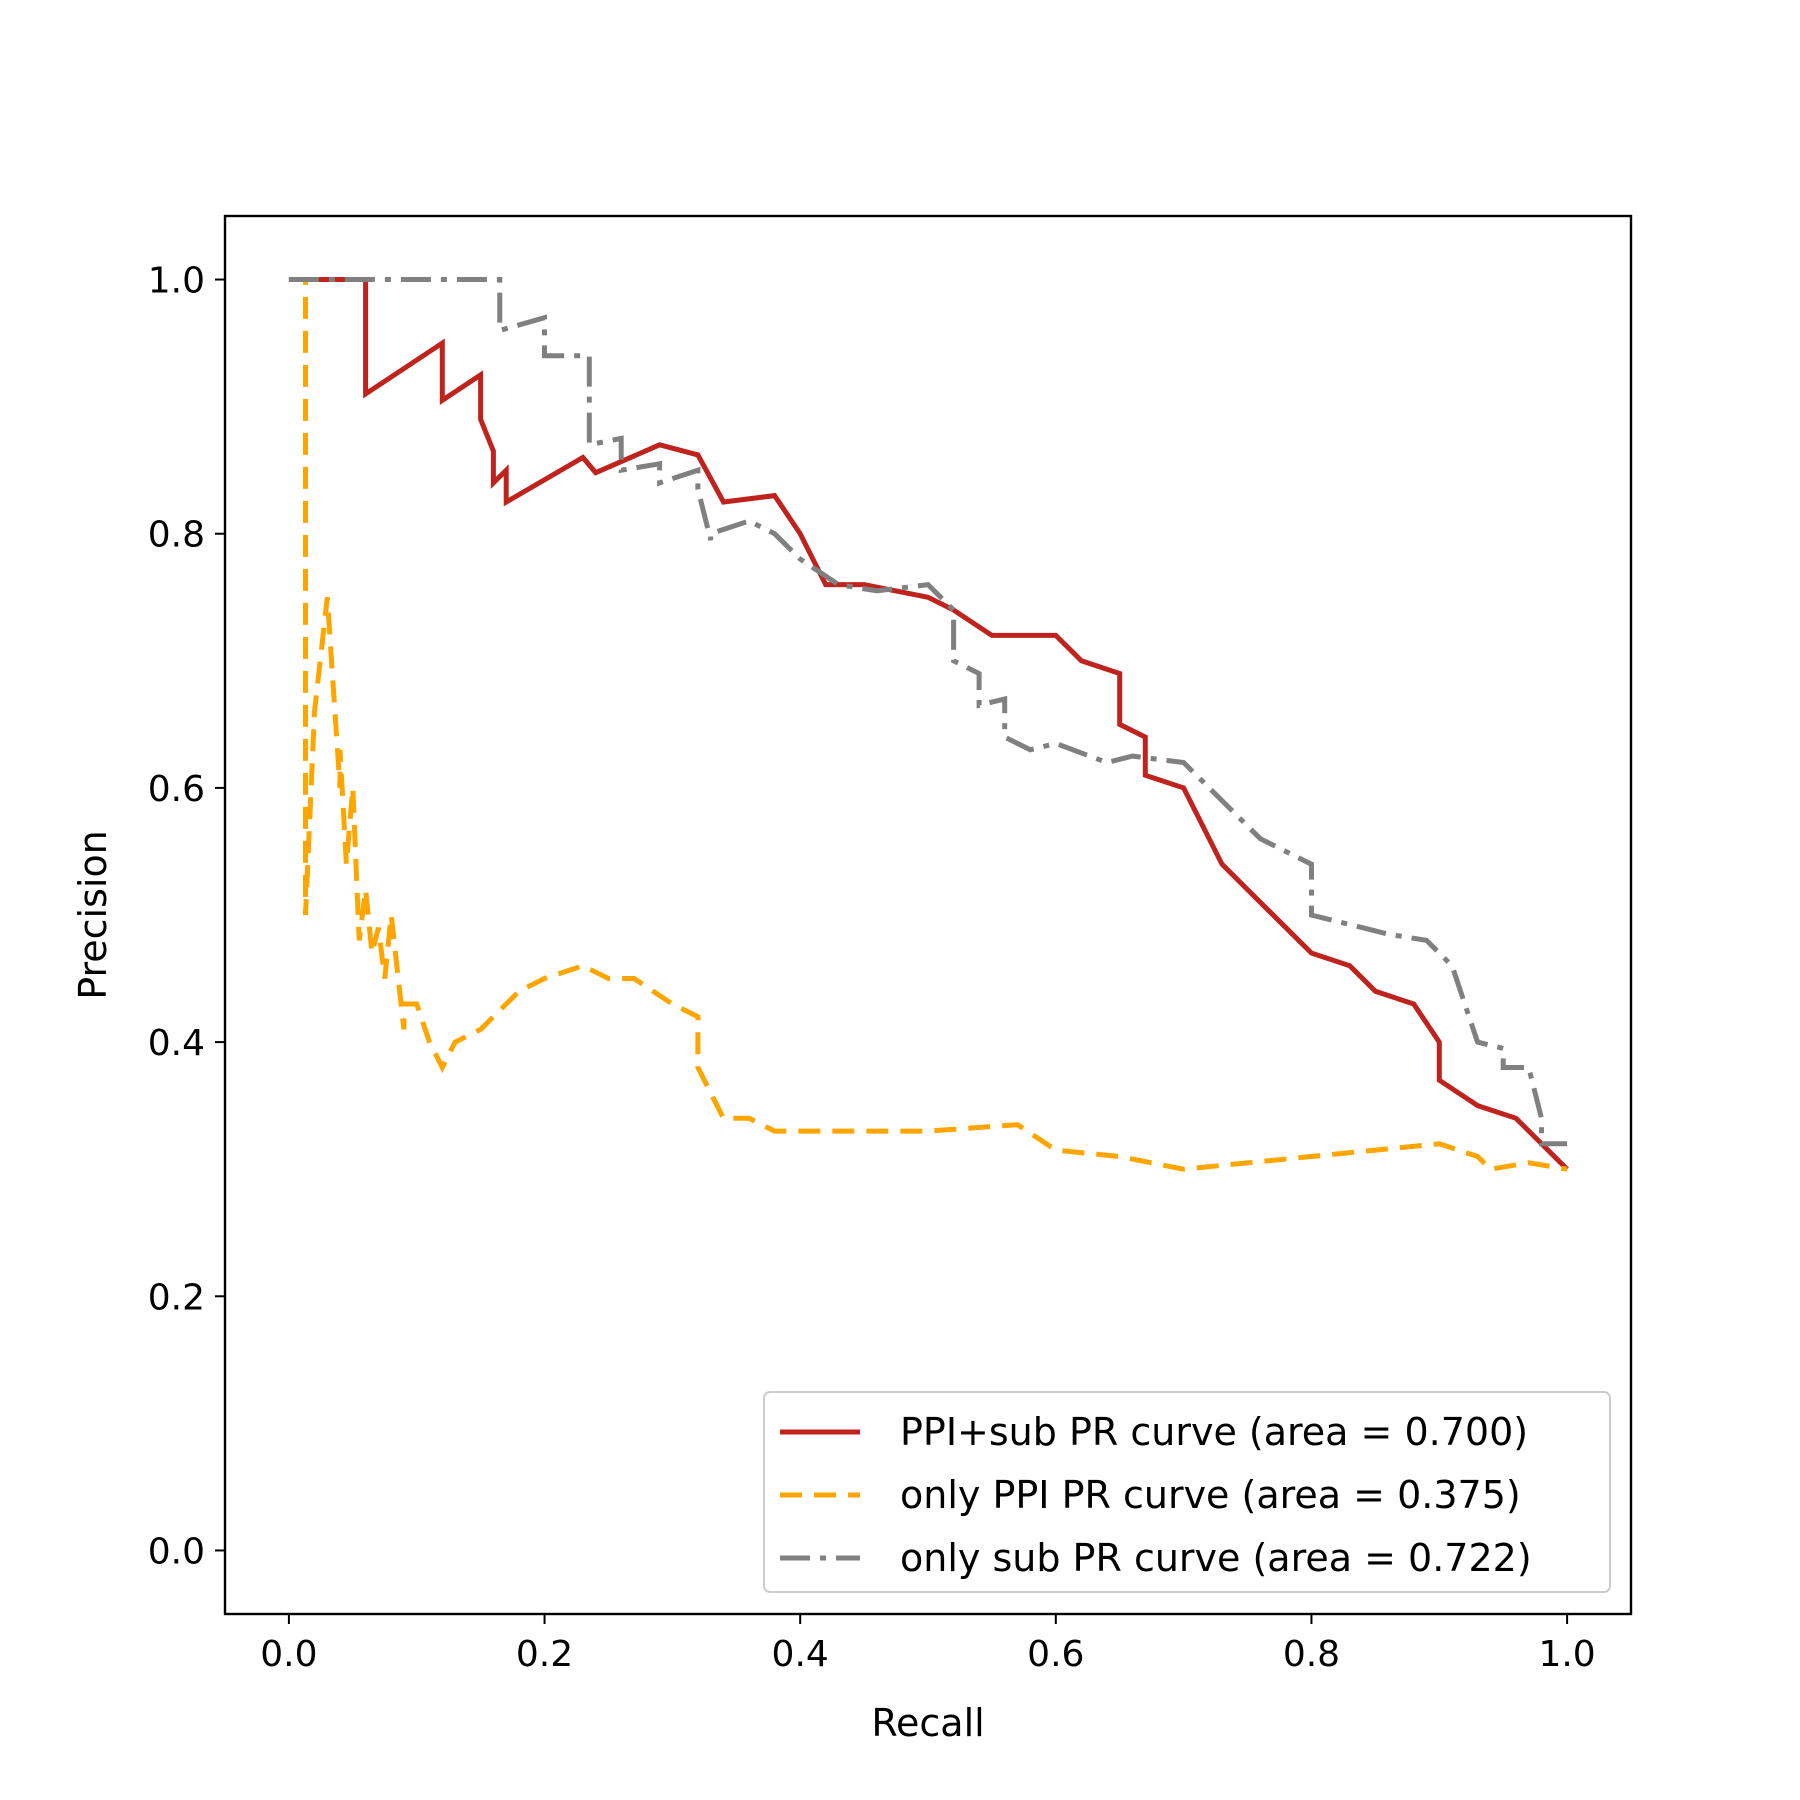 Image resolution: width=1800 pixels, height=1800 pixels. Describe the element at coordinates (176, 1043) in the screenshot. I see `y-tick-label: 0.4` at that location.